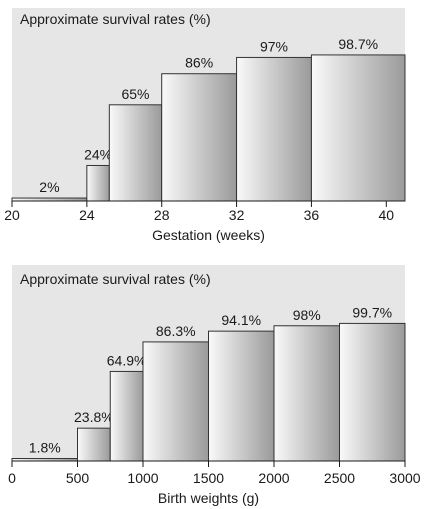  Describe the element at coordinates (372, 312) in the screenshot. I see `data-label: 99.7%` at that location.